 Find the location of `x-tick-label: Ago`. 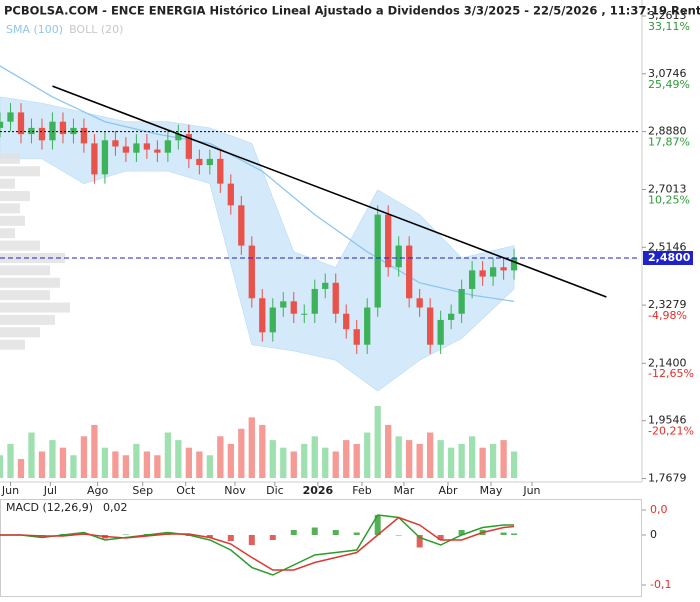

x-tick-label: Ago is located at coordinates (98, 490).